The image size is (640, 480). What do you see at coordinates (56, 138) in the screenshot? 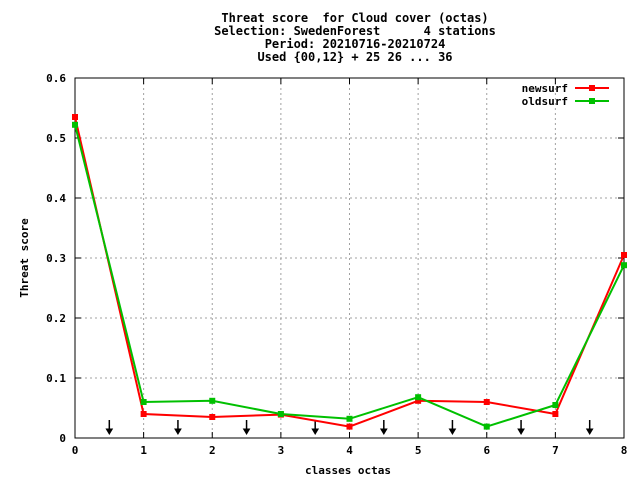
I see `y-tick-label: 0.5` at bounding box center [56, 138].